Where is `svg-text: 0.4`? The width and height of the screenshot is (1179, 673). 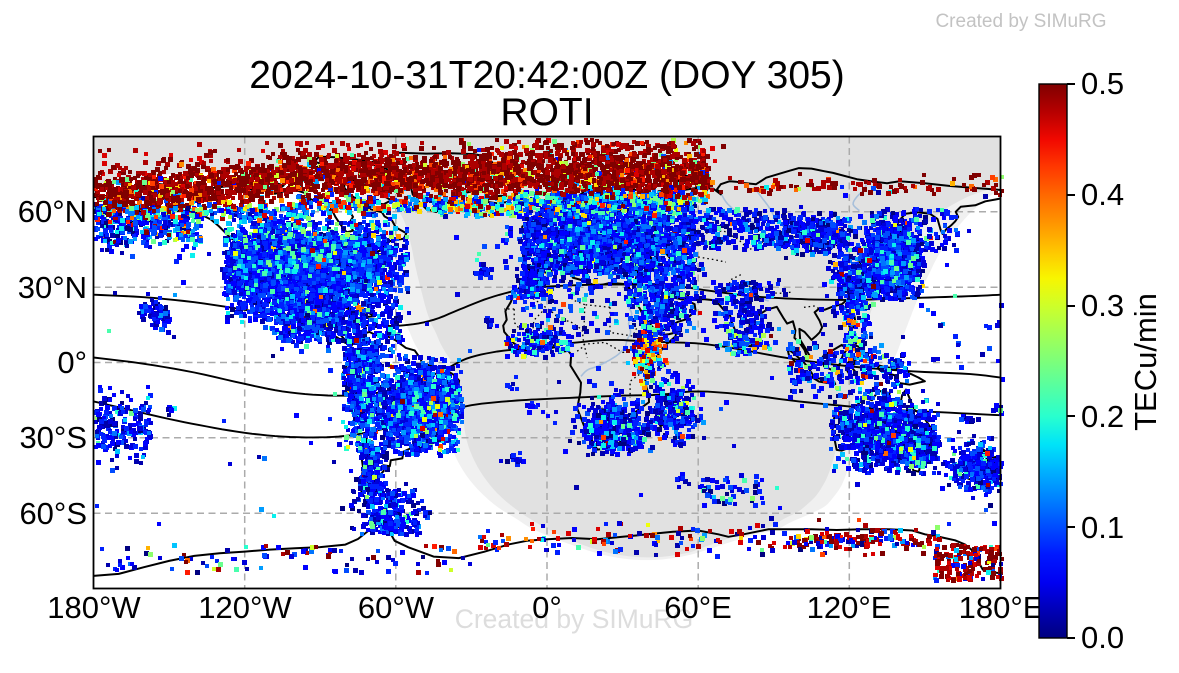
svg-text: 0.4 is located at coordinates (1102, 194).